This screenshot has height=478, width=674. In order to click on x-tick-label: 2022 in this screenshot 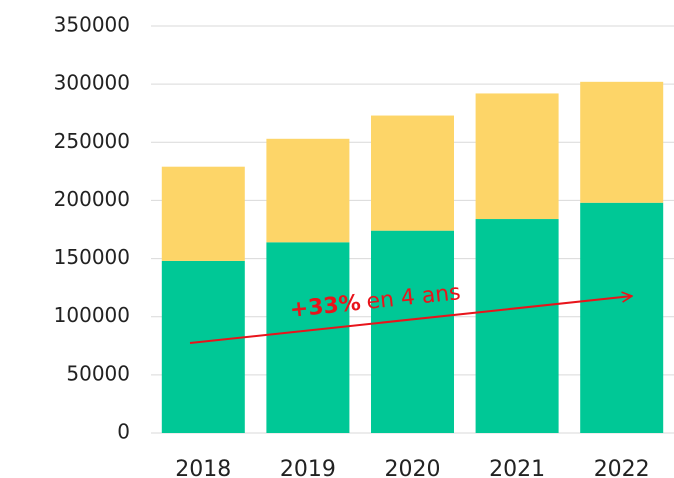, I will do `click(622, 467)`.